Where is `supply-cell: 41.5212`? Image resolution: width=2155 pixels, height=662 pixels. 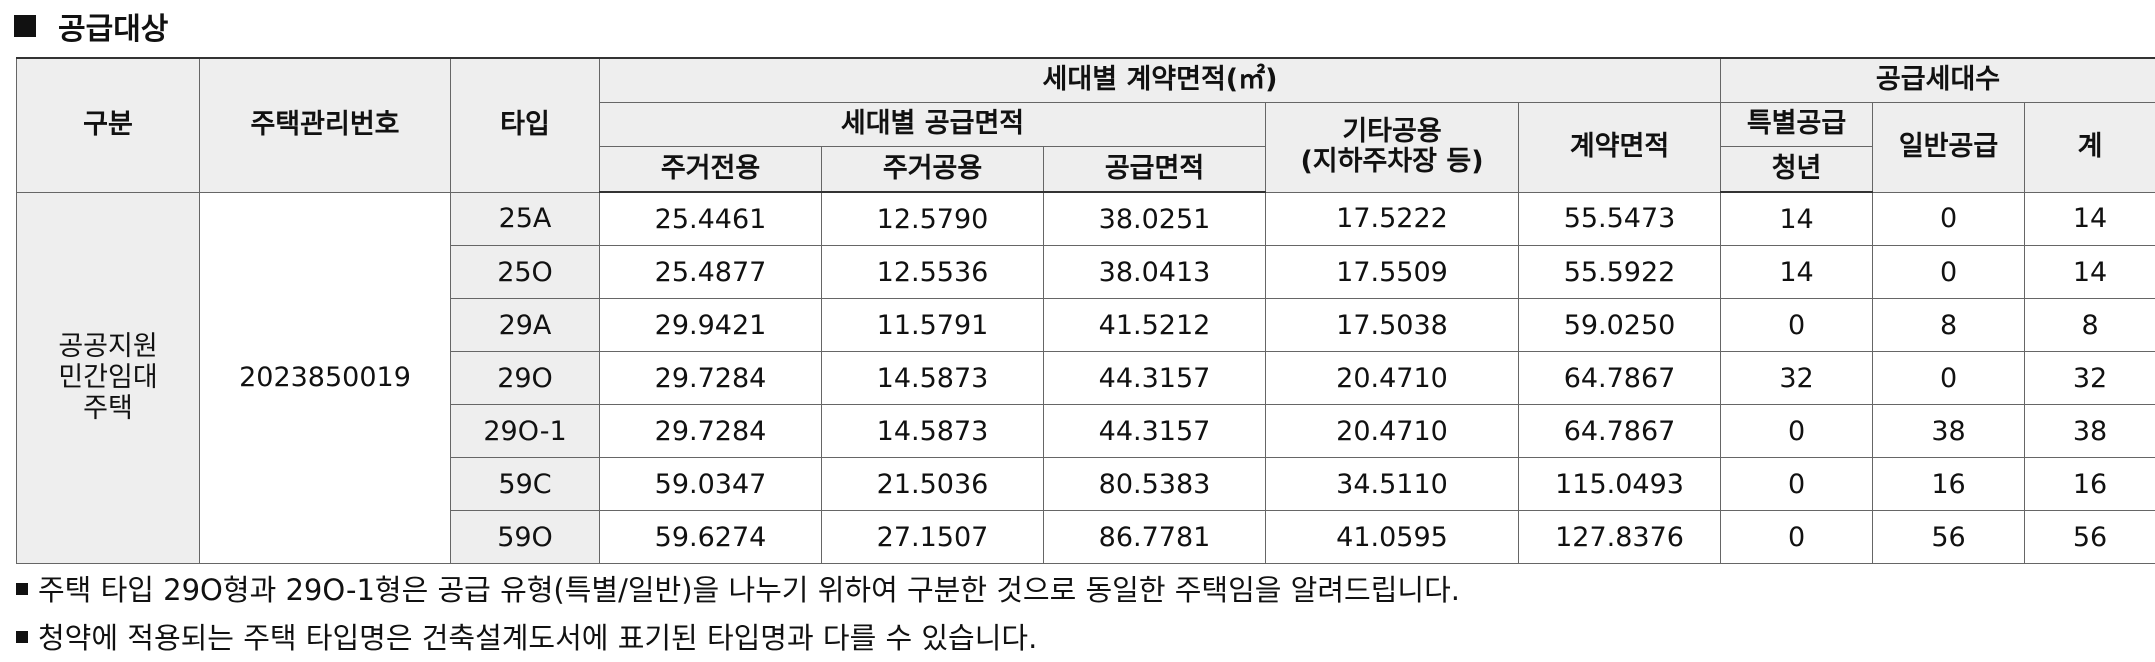
supply-cell: 41.5212 is located at coordinates (1155, 325).